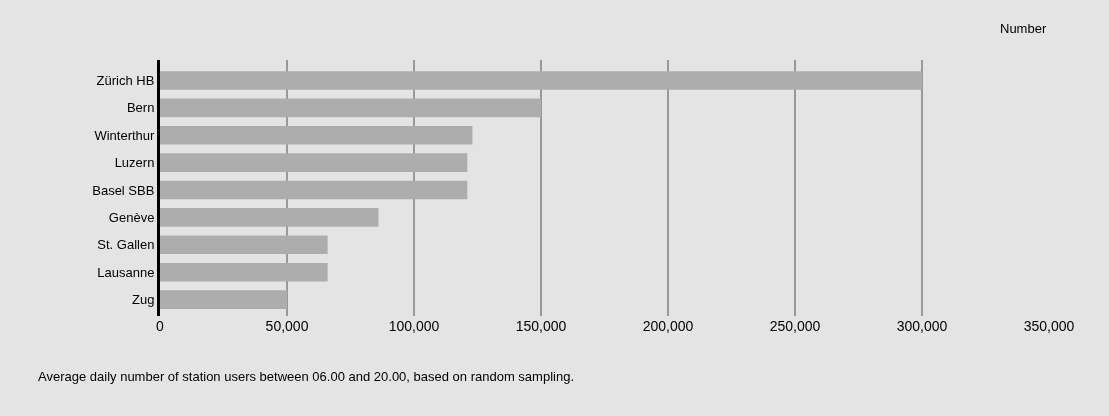 Image resolution: width=1109 pixels, height=416 pixels. Describe the element at coordinates (125, 135) in the screenshot. I see `y-tick-label: Winterthur` at that location.